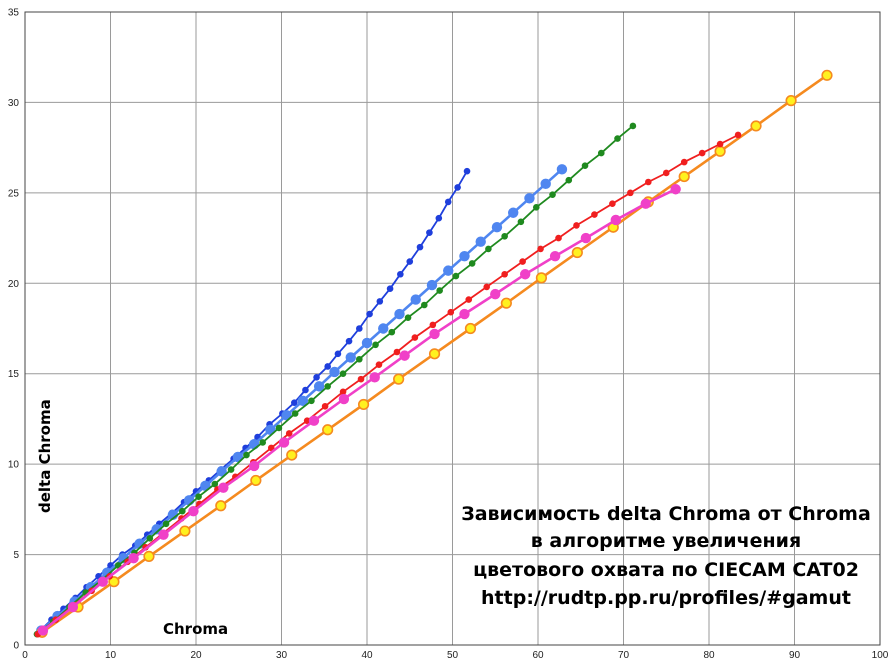 The height and width of the screenshot is (669, 896). What do you see at coordinates (666, 541) in the screenshot?
I see `annotation-line-2: в алгоритме увеличения` at bounding box center [666, 541].